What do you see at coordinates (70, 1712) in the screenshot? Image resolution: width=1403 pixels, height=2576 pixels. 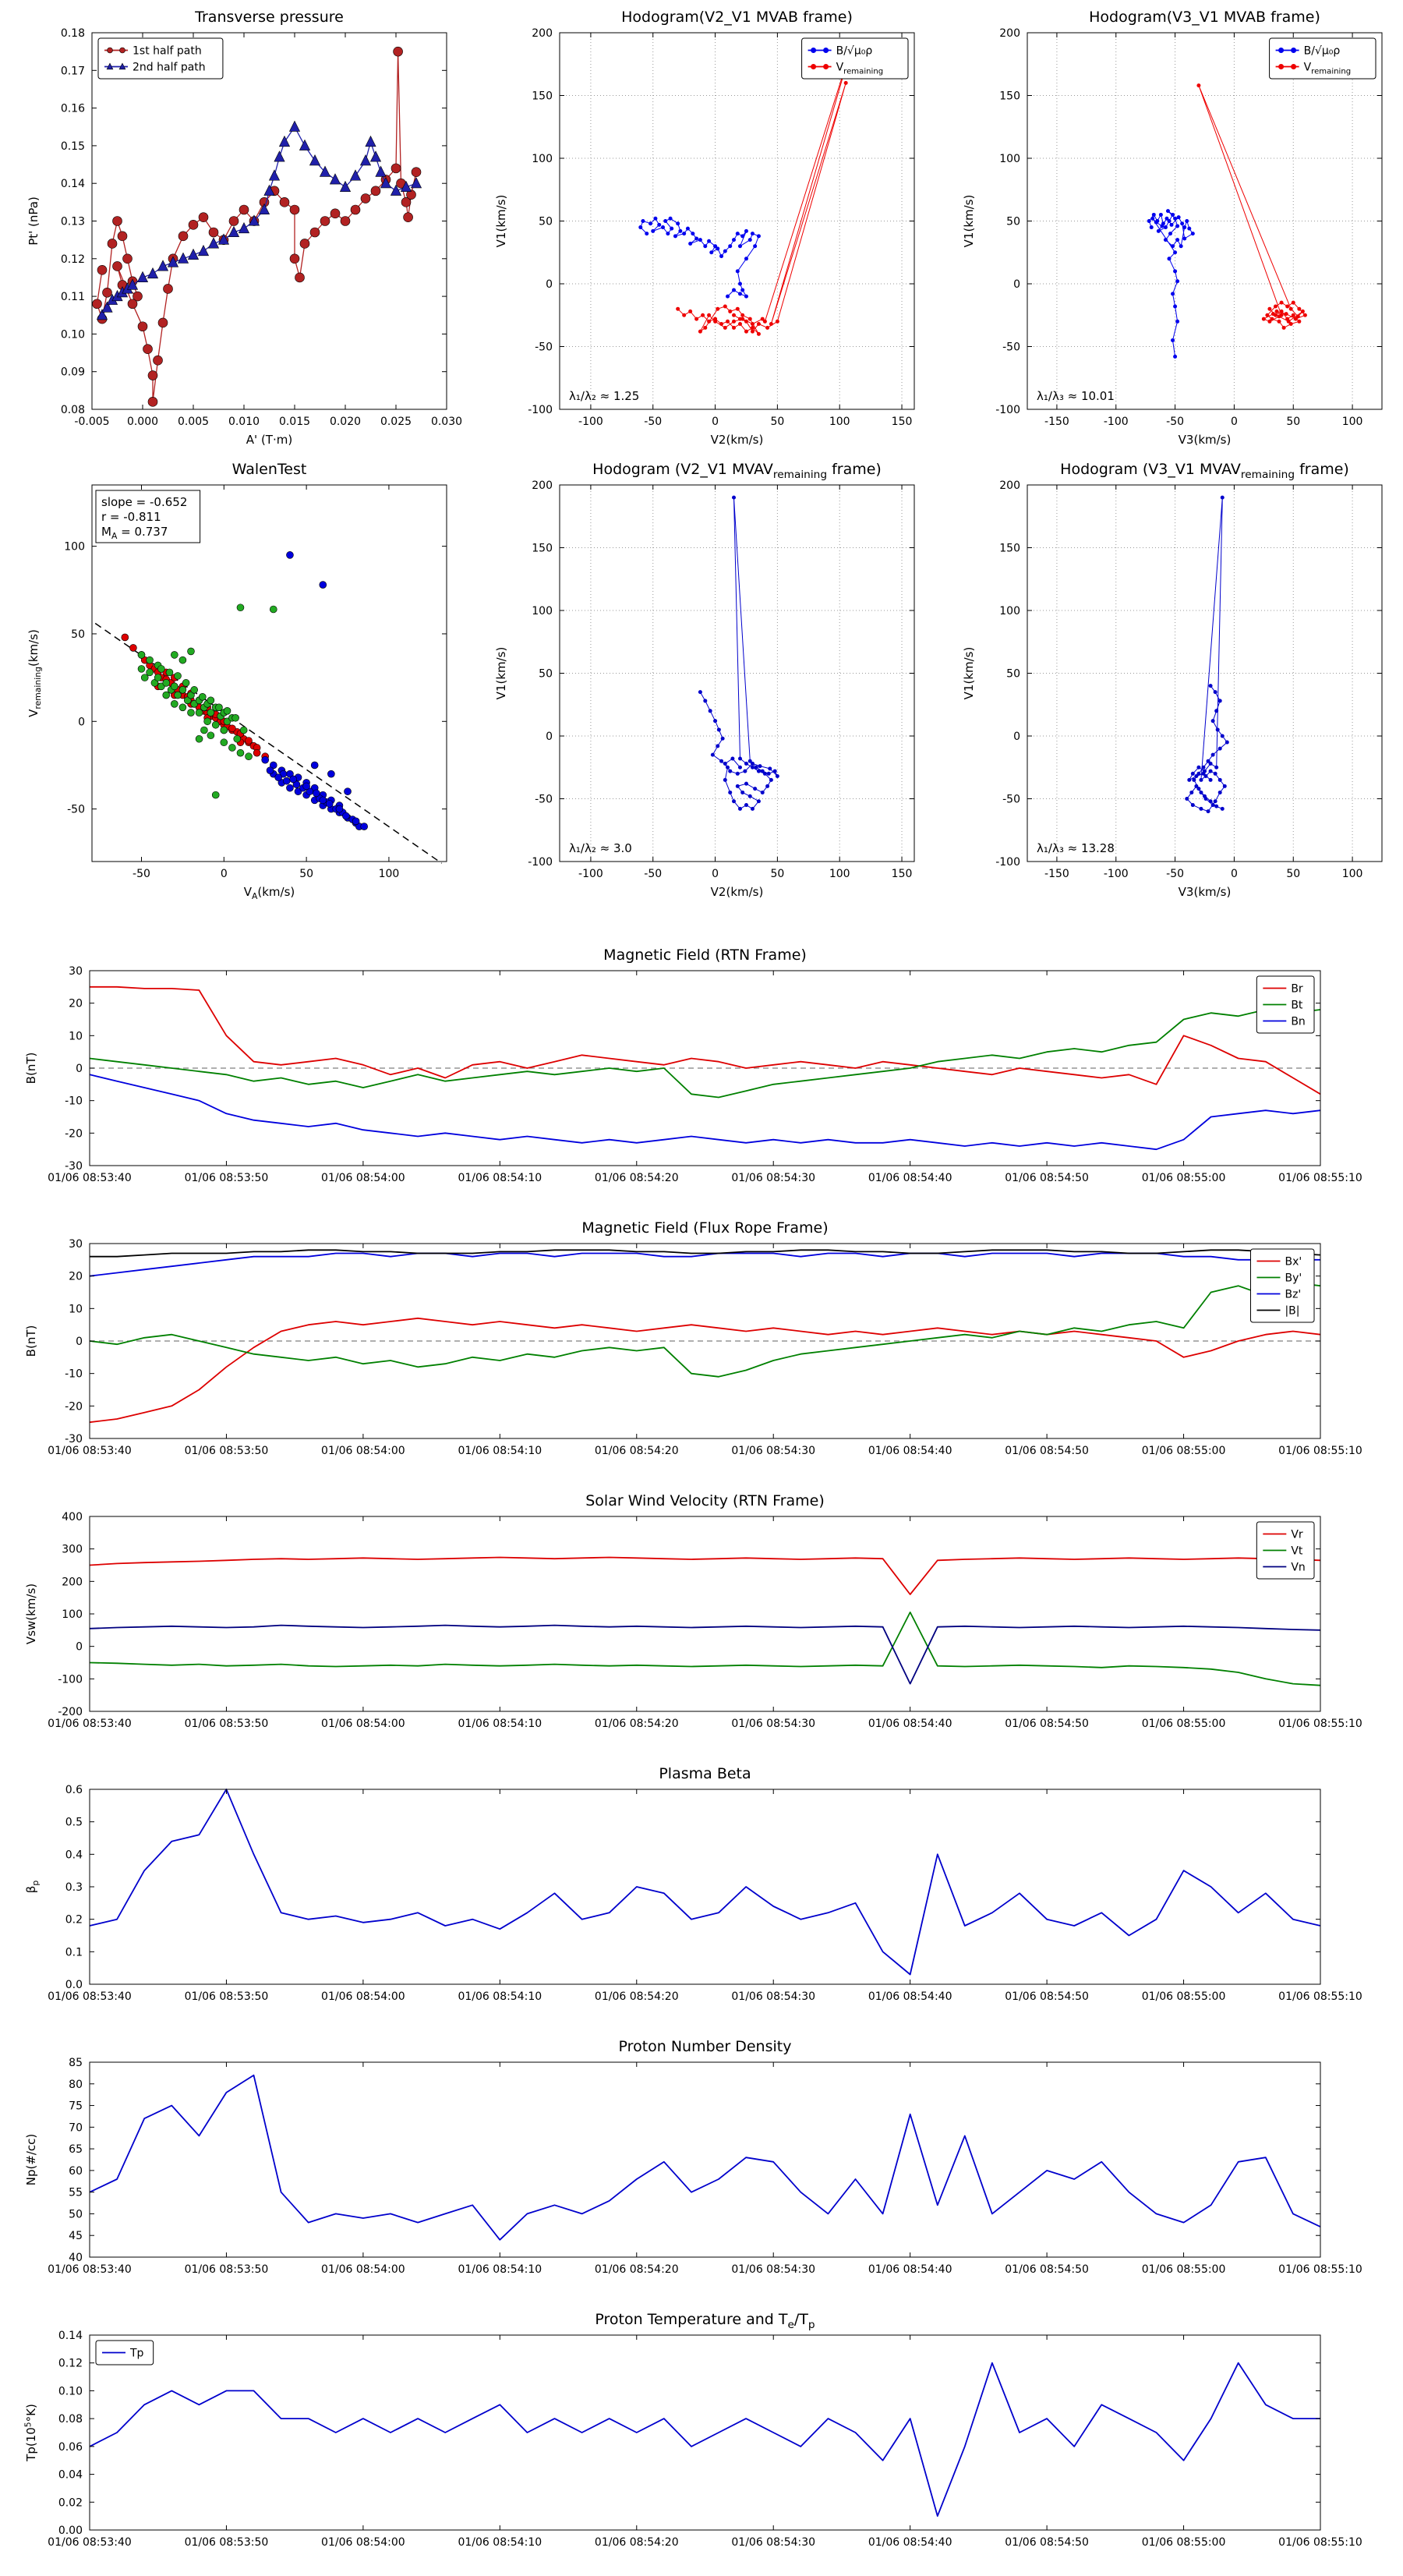 I see `y-tick-label: -200` at bounding box center [70, 1712].